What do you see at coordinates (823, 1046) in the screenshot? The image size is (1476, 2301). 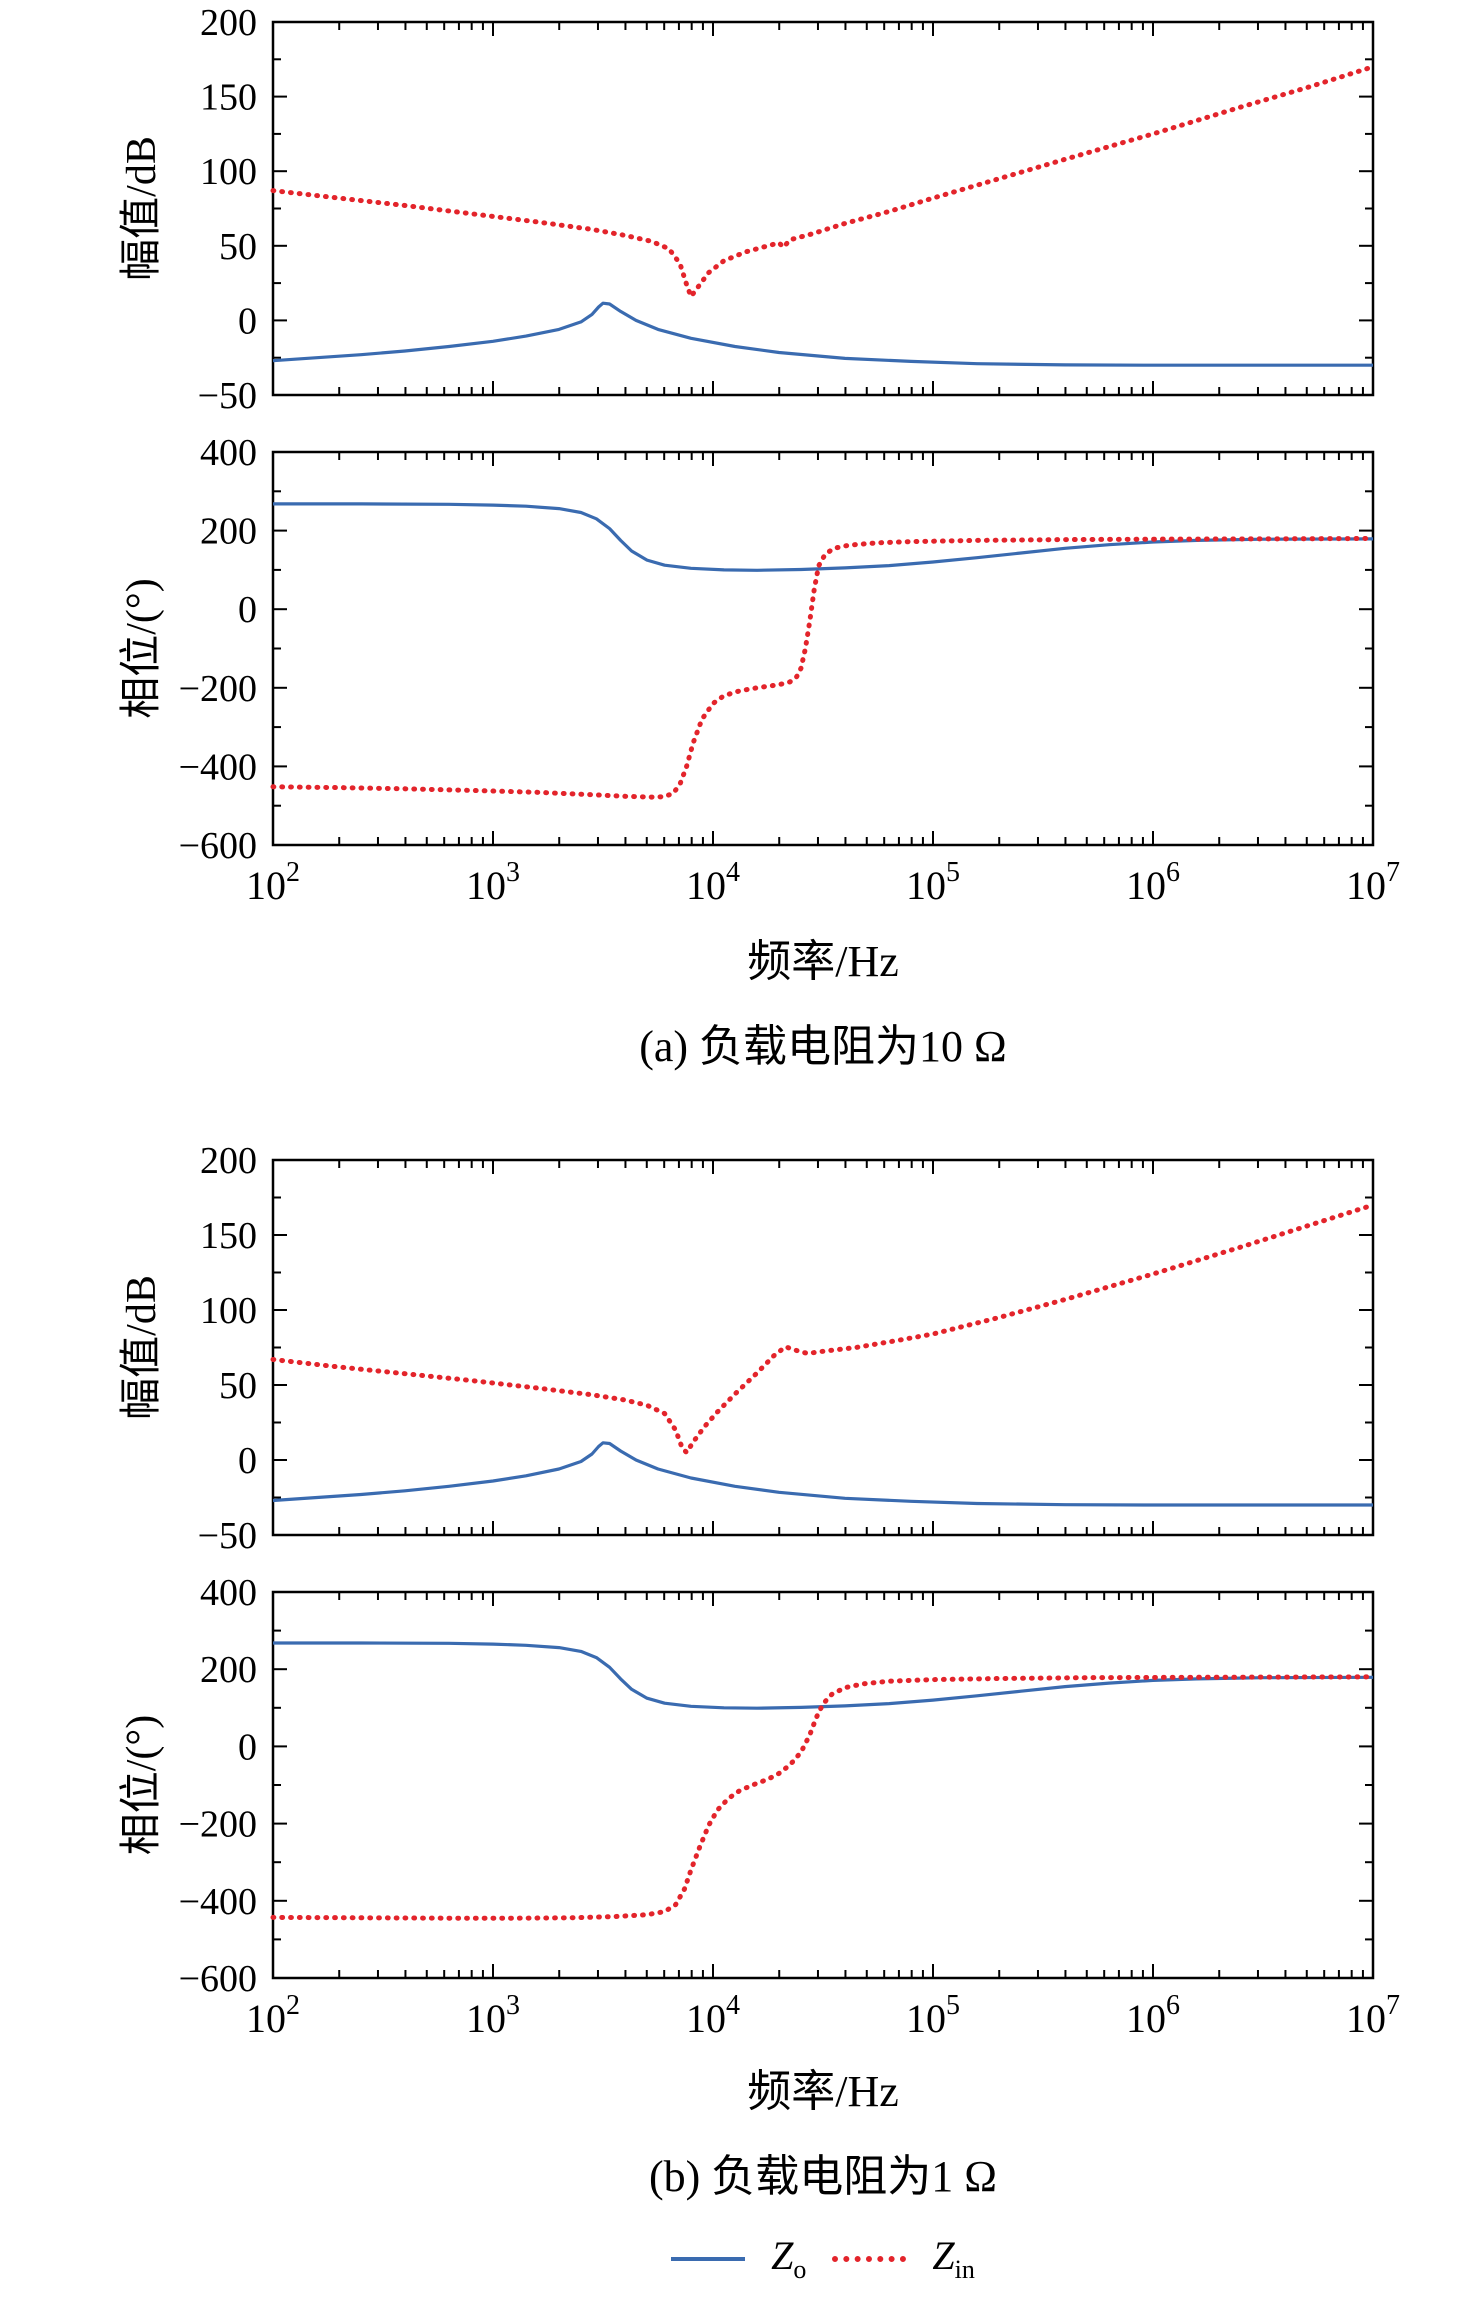 I see `figure-a-caption: (a) 负载电阻为10 Ω` at bounding box center [823, 1046].